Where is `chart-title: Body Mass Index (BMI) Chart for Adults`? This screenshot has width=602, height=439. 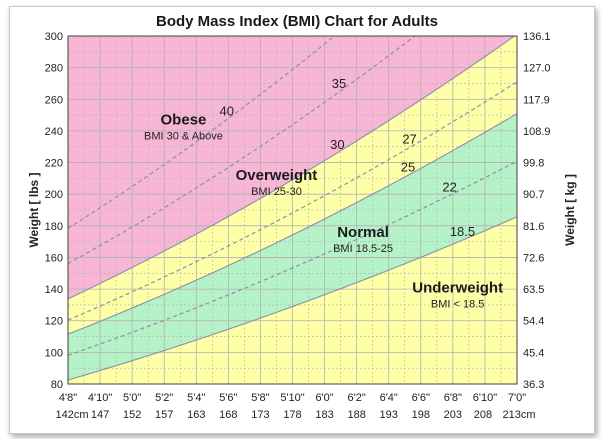 chart-title: Body Mass Index (BMI) Chart for Adults is located at coordinates (297, 21).